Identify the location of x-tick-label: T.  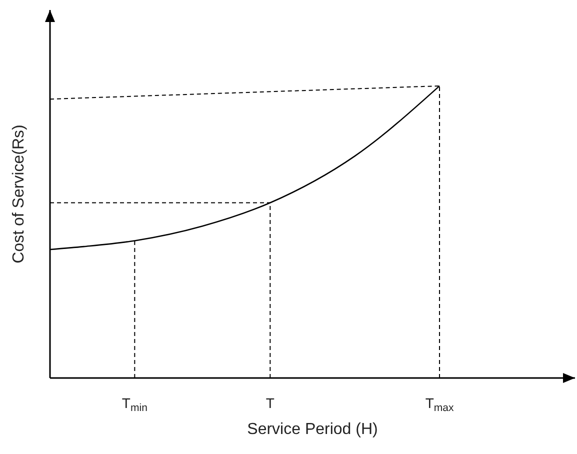
(270, 403).